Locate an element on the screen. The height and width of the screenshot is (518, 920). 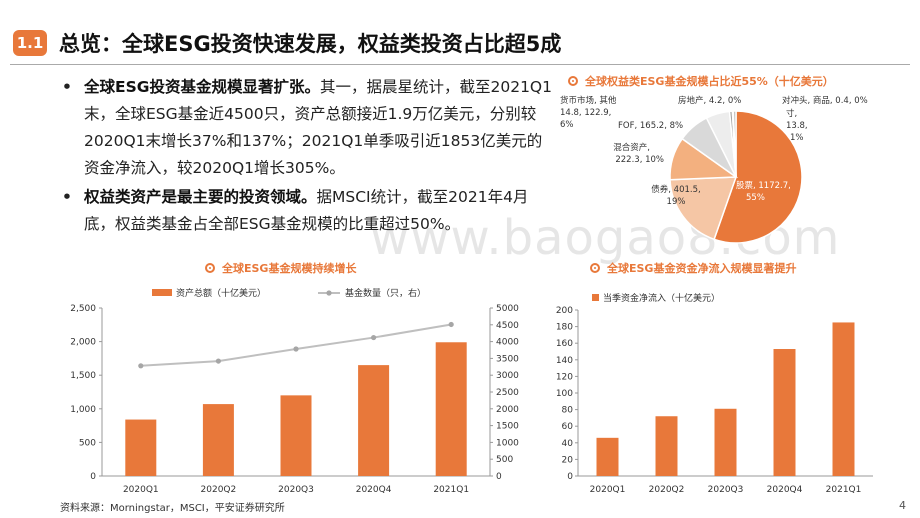
y-tick-label: 500 is located at coordinates (87, 443).